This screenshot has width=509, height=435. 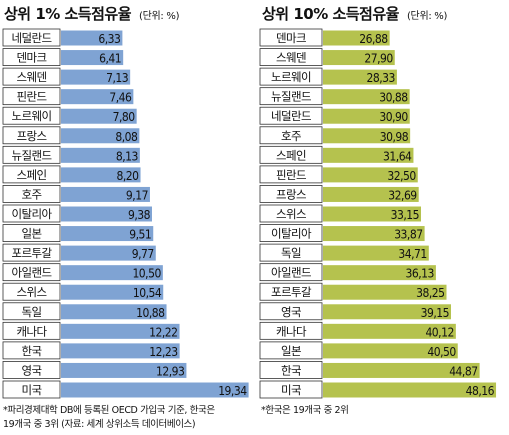 I want to click on top1-title-row: 상위 1% 소득점유율 (단위: %), so click(x=91, y=13).